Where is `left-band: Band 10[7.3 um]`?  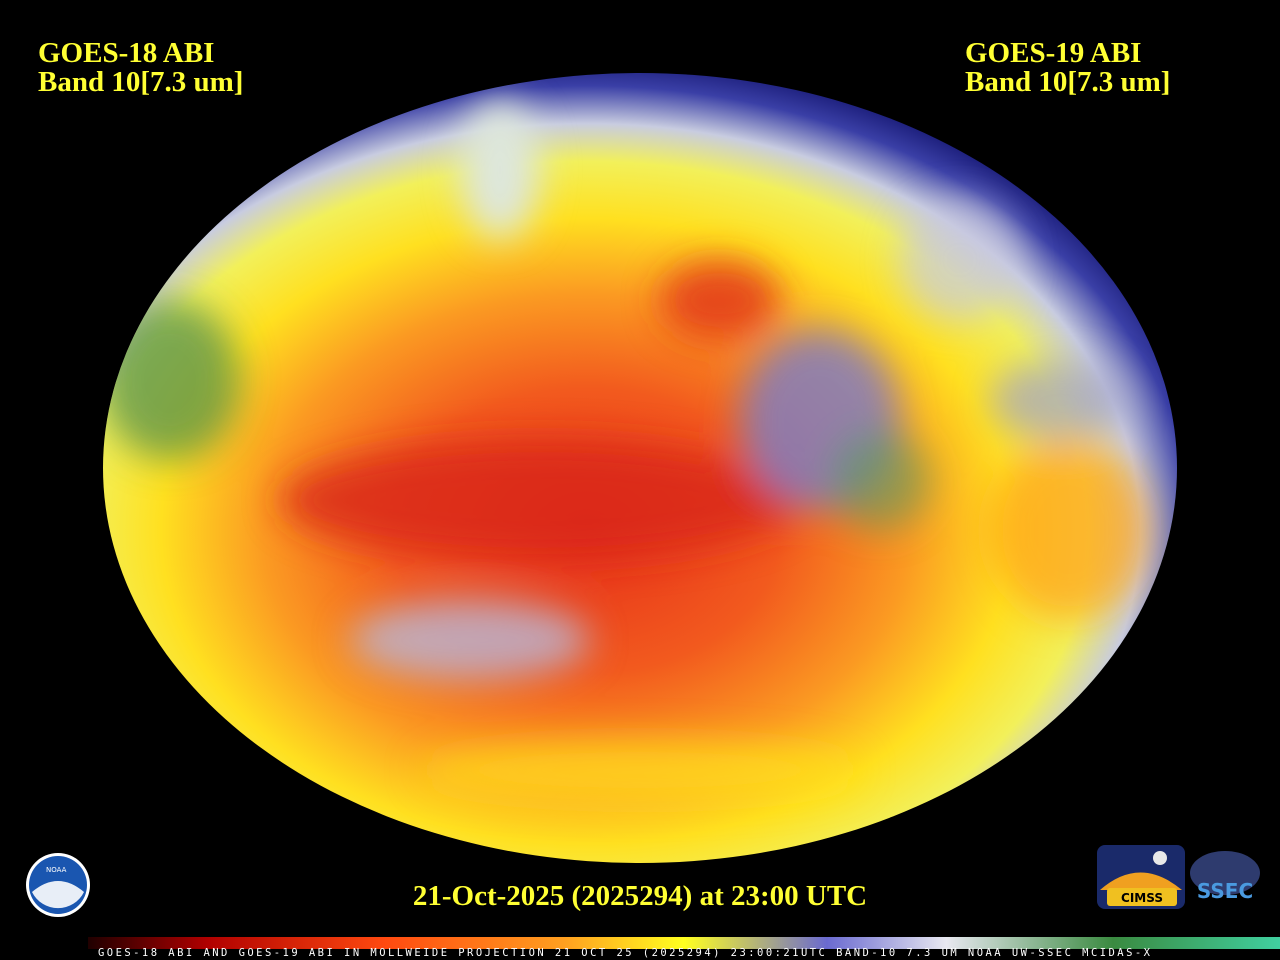
left-band: Band 10[7.3 um] is located at coordinates (140, 82).